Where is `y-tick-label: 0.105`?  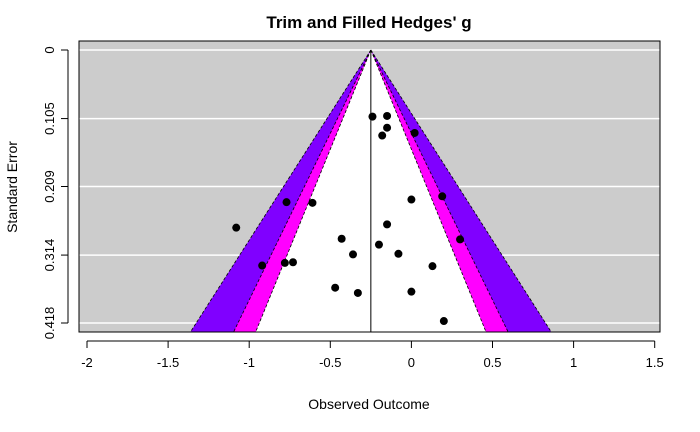
y-tick-label: 0.105 is located at coordinates (49, 118).